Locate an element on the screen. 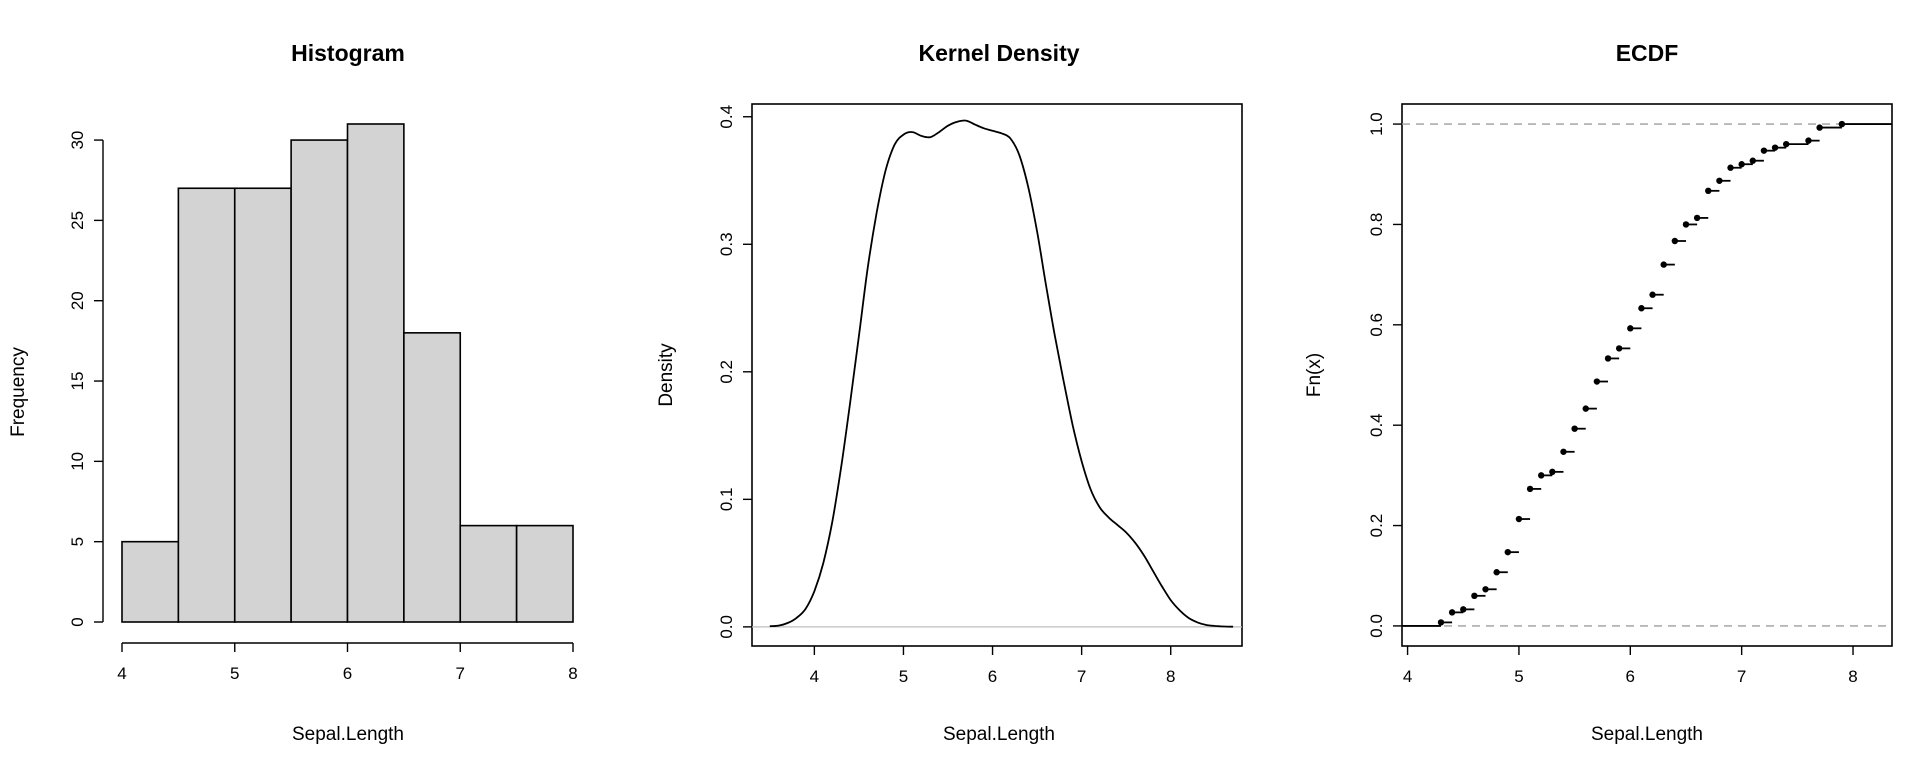  ecdf-y-label: Fn(x) is located at coordinates (1314, 375).